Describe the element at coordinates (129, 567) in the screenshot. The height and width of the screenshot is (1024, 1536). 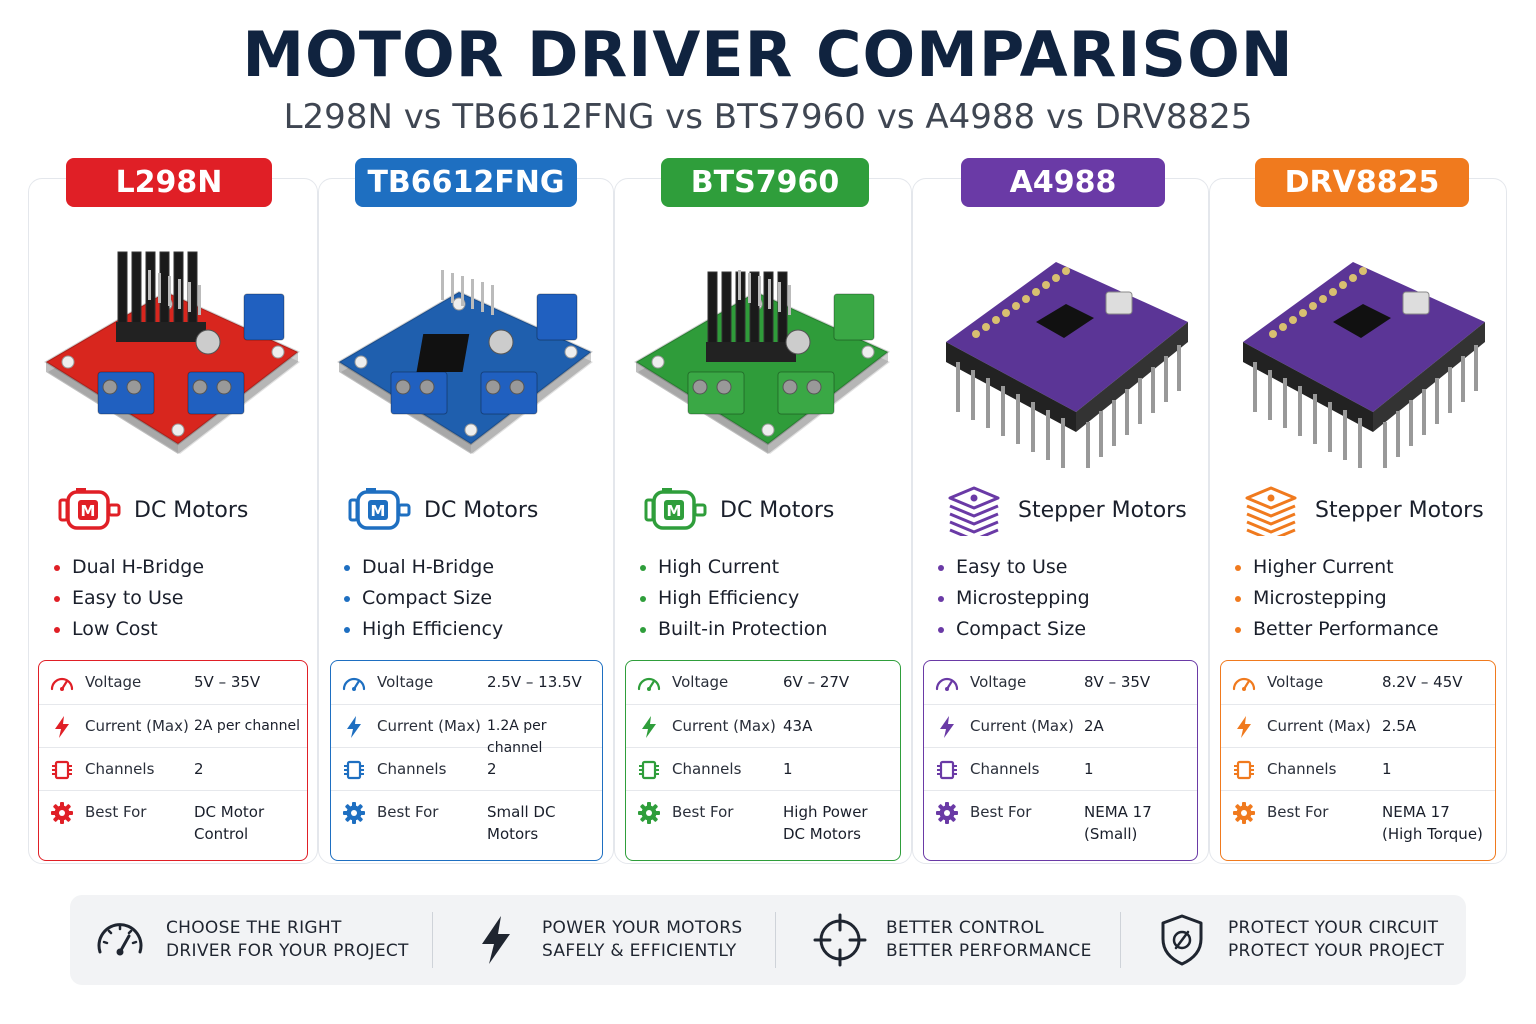
I see `feature-item: Dual H-Bridge` at that location.